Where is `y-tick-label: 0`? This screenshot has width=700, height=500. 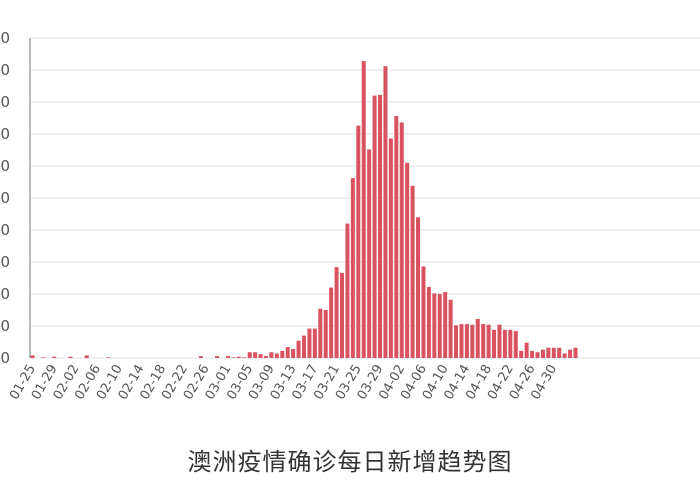 y-tick-label: 0 is located at coordinates (5, 358).